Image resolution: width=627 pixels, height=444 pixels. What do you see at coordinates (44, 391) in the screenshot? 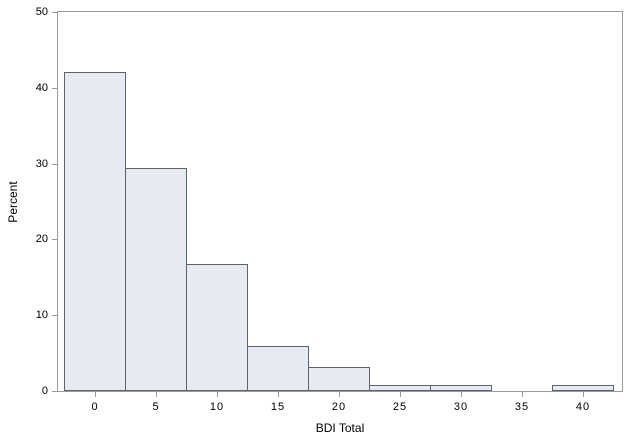
I see `y-tick-label: 0` at bounding box center [44, 391].